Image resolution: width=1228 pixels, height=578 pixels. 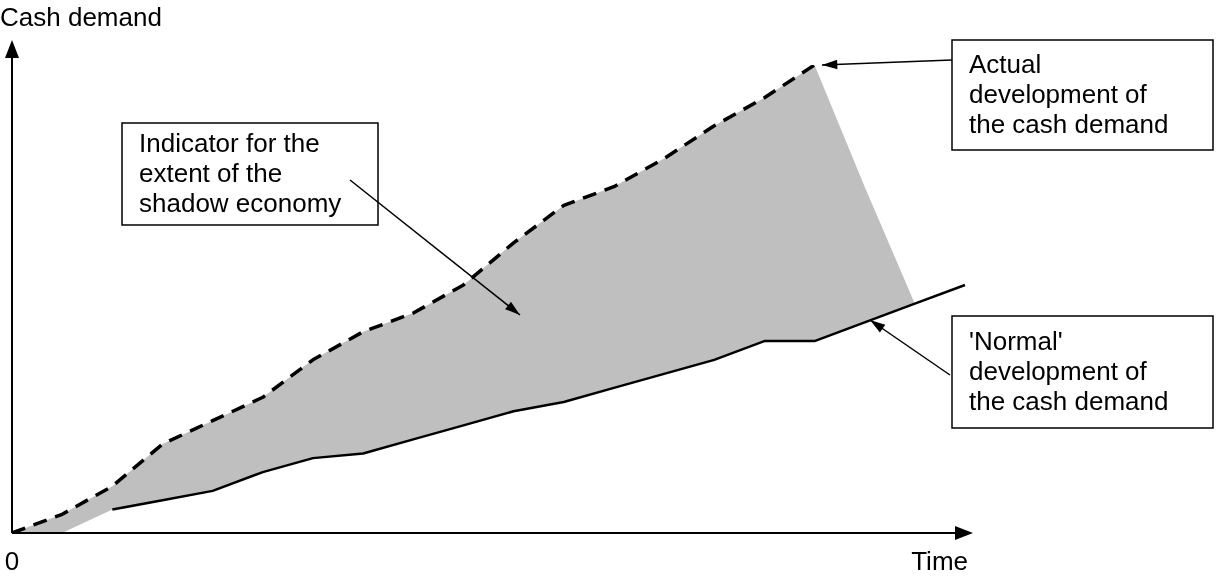 What do you see at coordinates (81, 17) in the screenshot?
I see `y-axis-title: Cash demand` at bounding box center [81, 17].